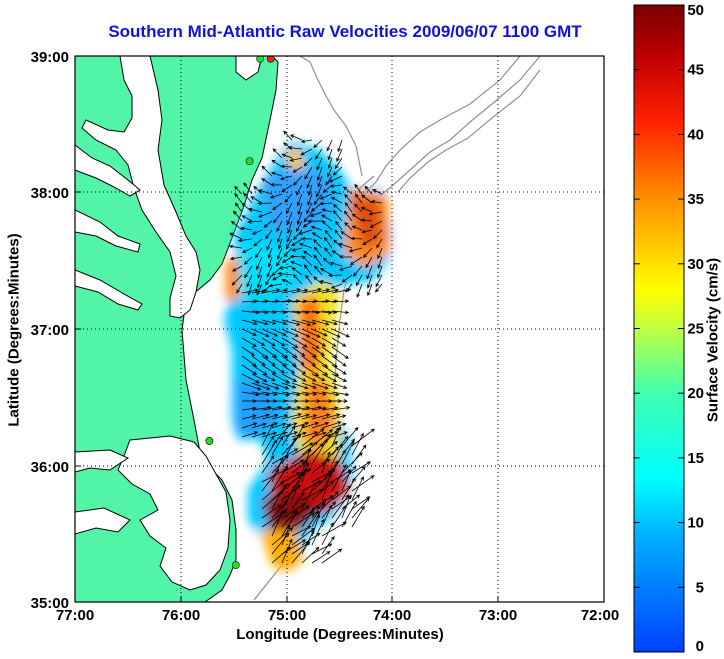 This screenshot has height=659, width=724. What do you see at coordinates (287, 615) in the screenshot?
I see `x-tick-label: 75:00` at bounding box center [287, 615].